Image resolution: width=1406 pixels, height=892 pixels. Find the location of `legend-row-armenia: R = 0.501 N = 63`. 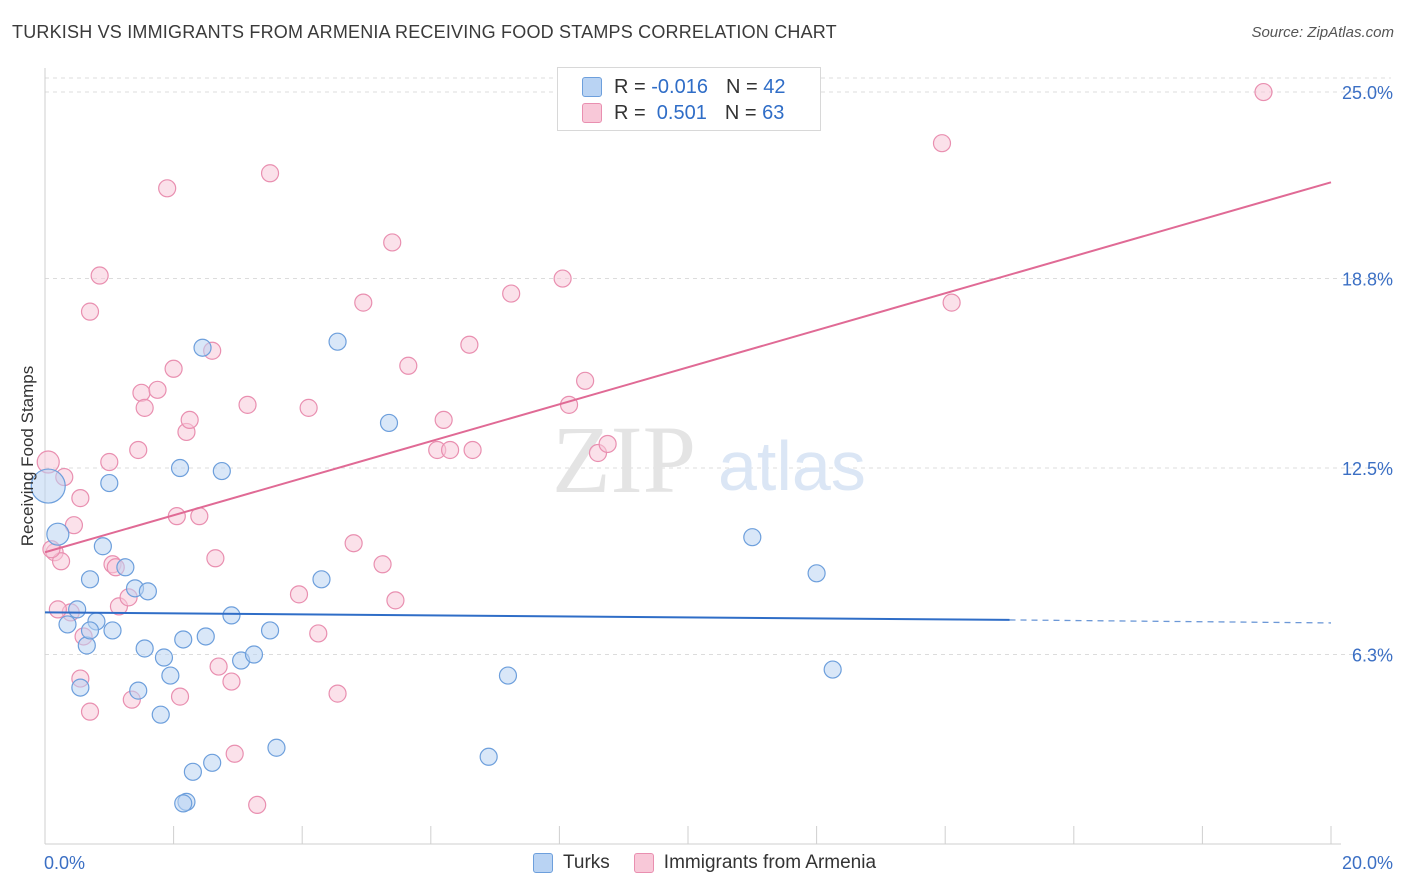

legend-row-armenia: R = 0.501 N = 63 is located at coordinates (683, 113).